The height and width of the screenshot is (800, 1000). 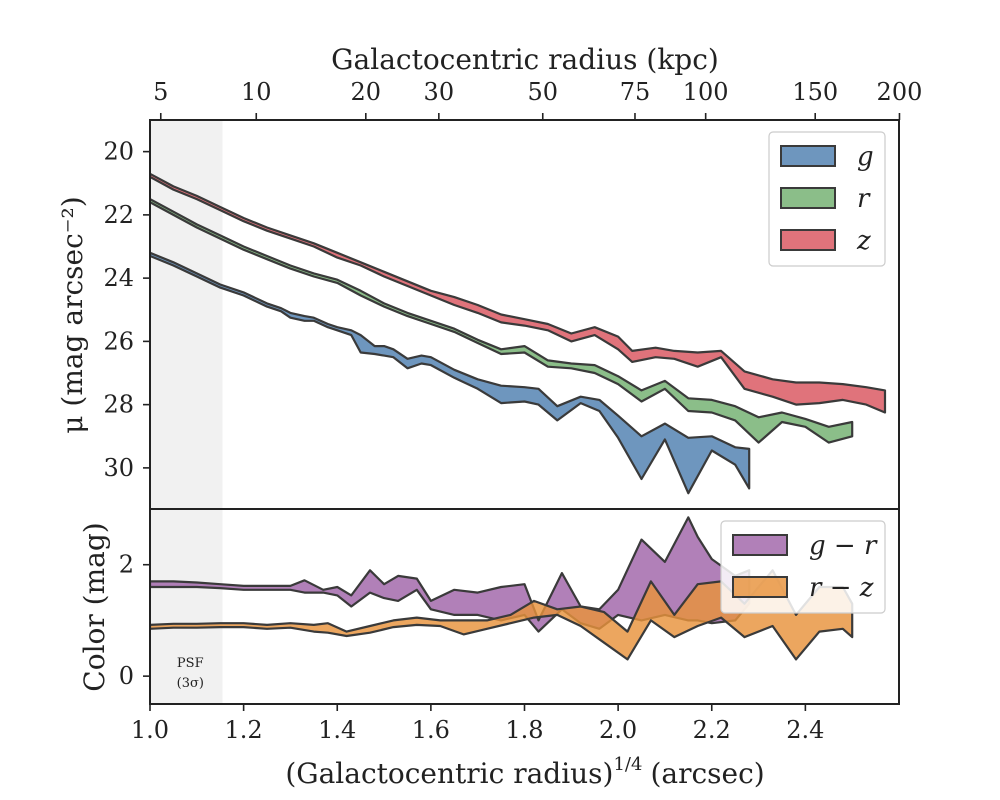 I want to click on psf-label: PSF, so click(x=190, y=663).